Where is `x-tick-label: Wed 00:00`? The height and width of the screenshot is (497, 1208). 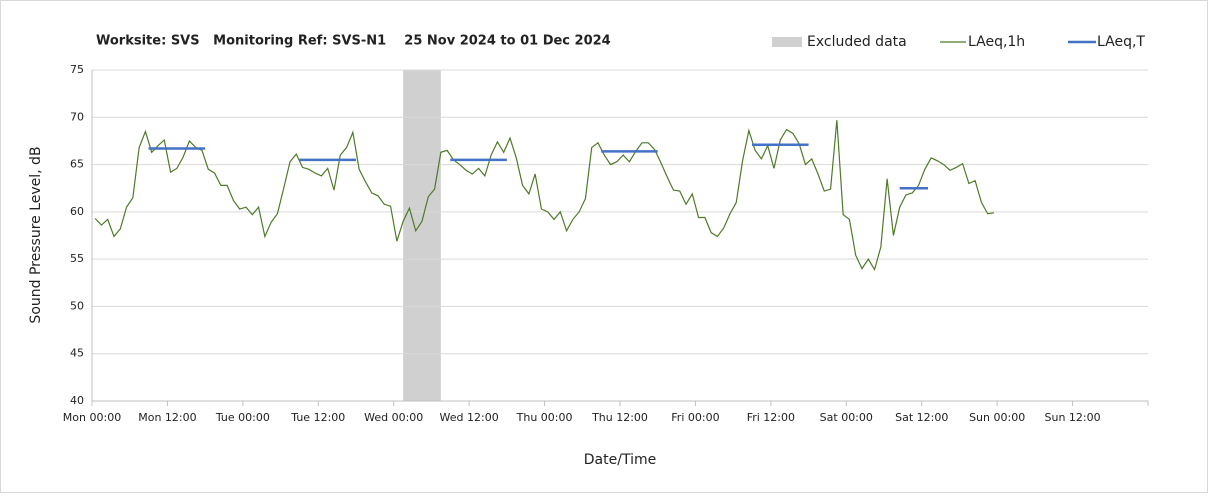
x-tick-label: Wed 00:00 is located at coordinates (393, 417).